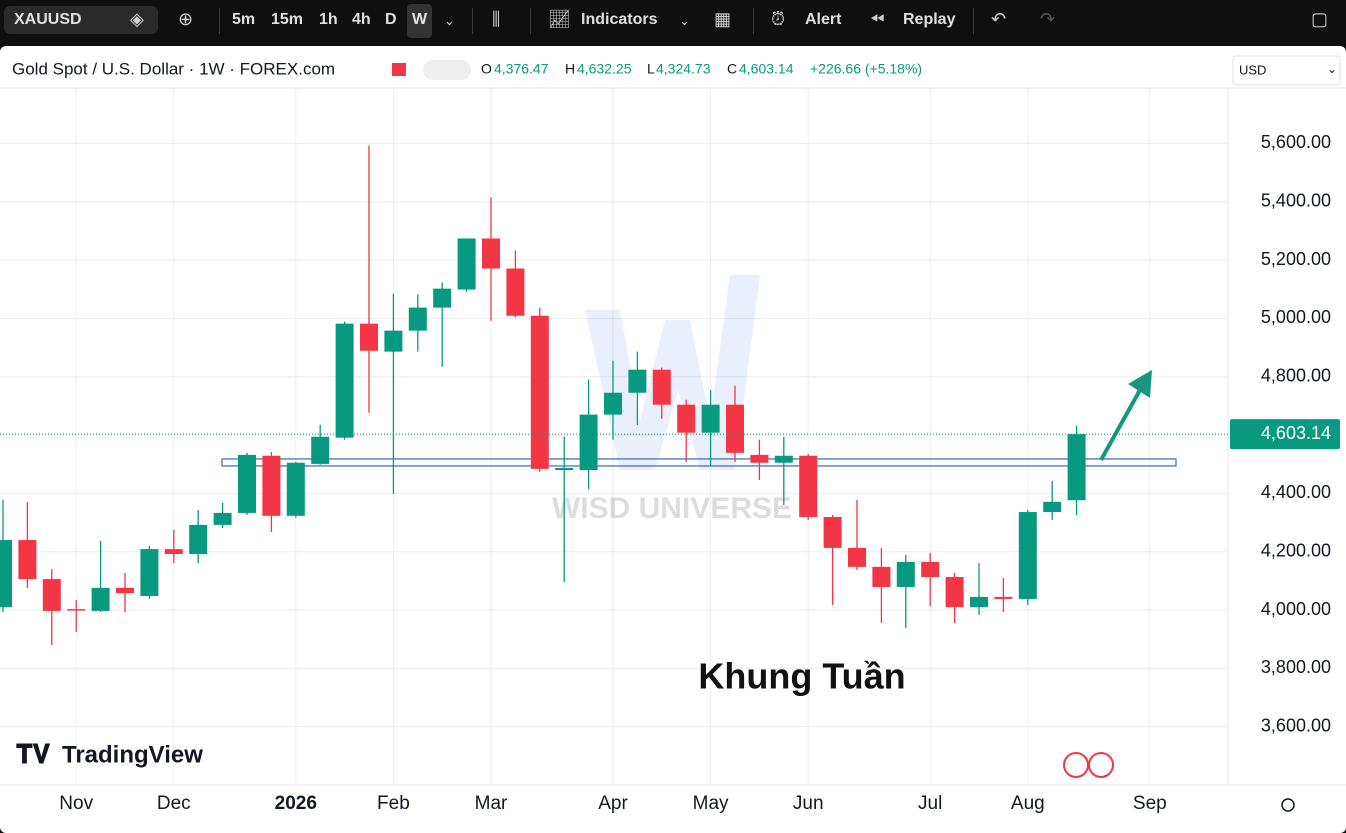 This screenshot has width=1346, height=833. What do you see at coordinates (48, 19) in the screenshot?
I see `symbol: XAUUSD` at bounding box center [48, 19].